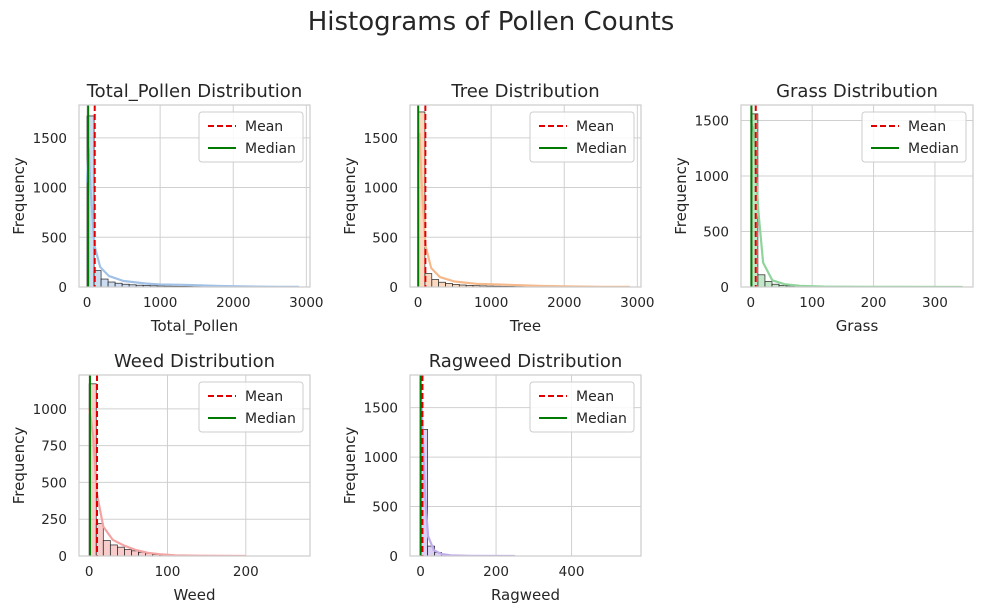 The height and width of the screenshot is (614, 983). I want to click on panel-title: Ragweed Distribution, so click(526, 361).